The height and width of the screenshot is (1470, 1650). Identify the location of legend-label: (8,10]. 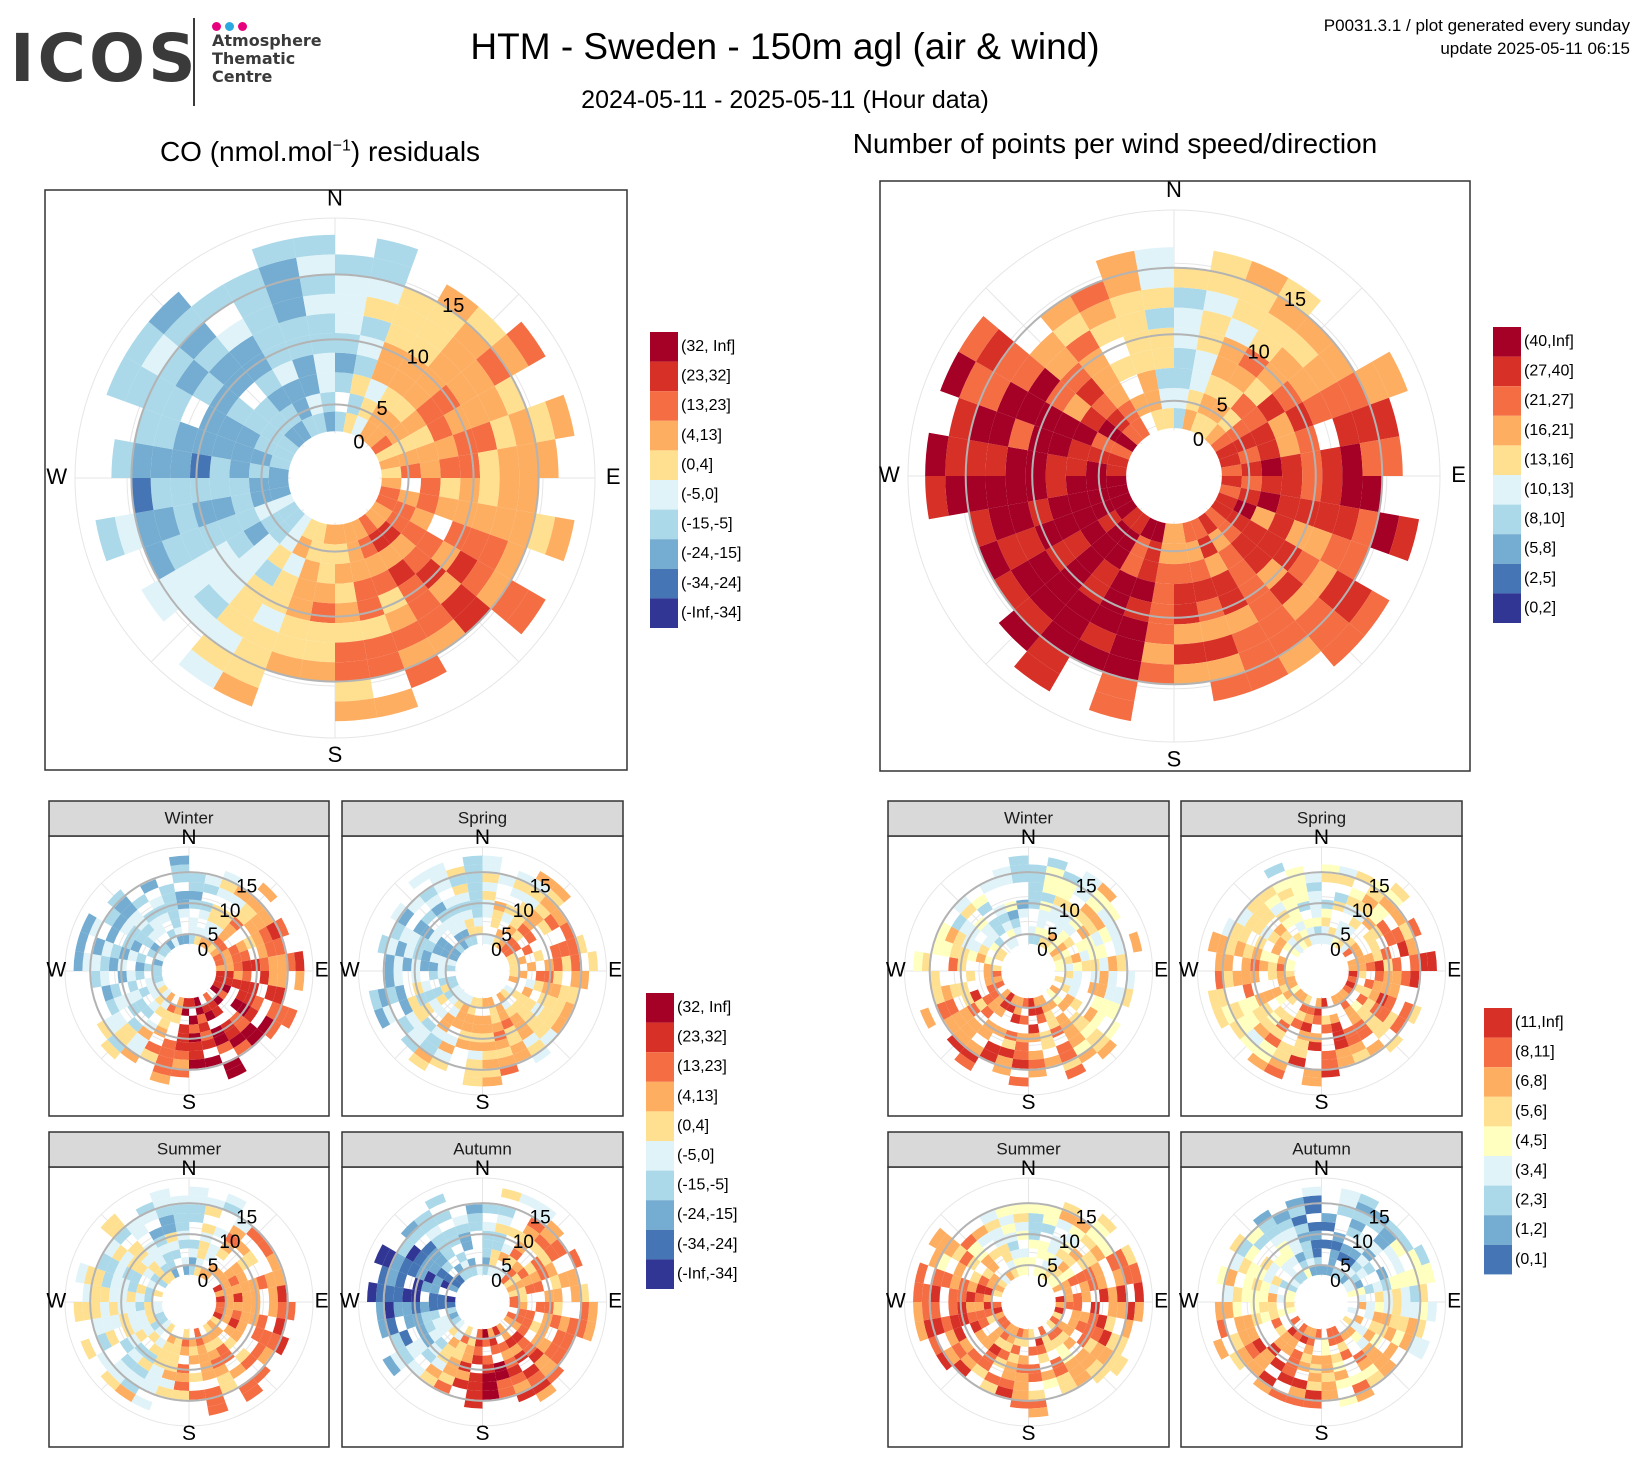
(1544, 519).